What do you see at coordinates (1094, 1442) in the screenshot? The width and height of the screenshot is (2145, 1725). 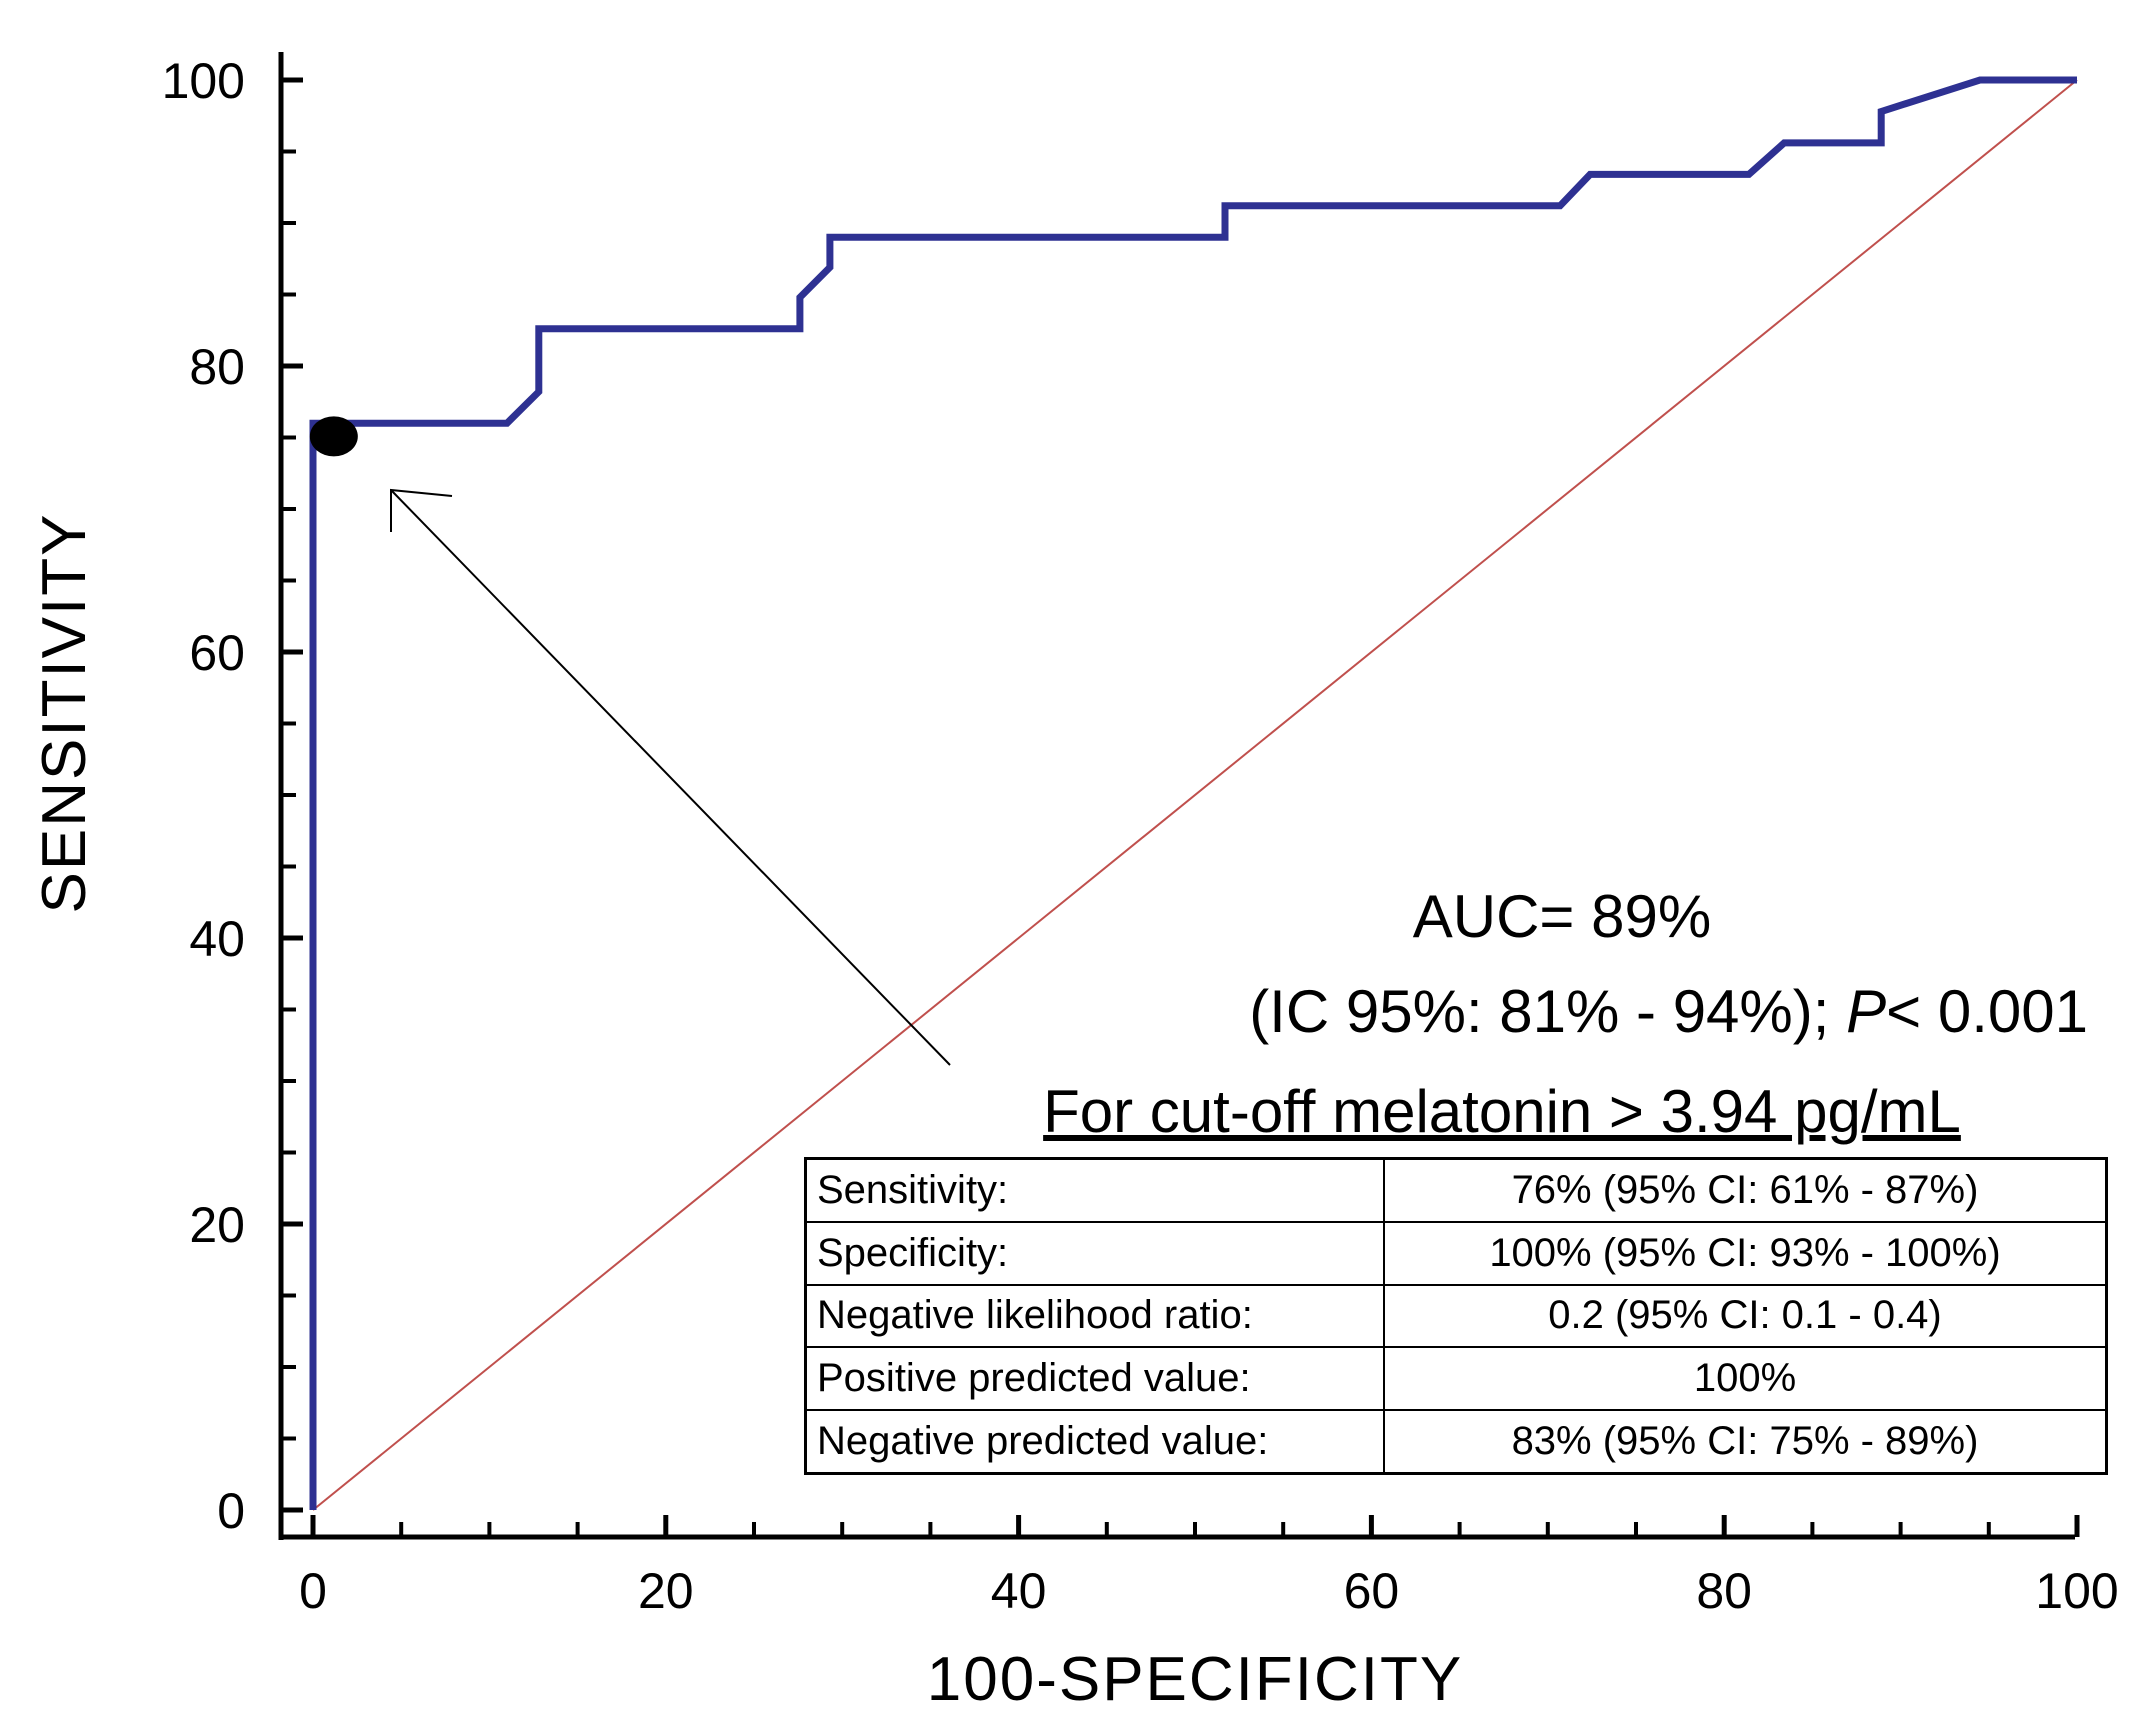 I see `row-label: Negative predicted value:` at bounding box center [1094, 1442].